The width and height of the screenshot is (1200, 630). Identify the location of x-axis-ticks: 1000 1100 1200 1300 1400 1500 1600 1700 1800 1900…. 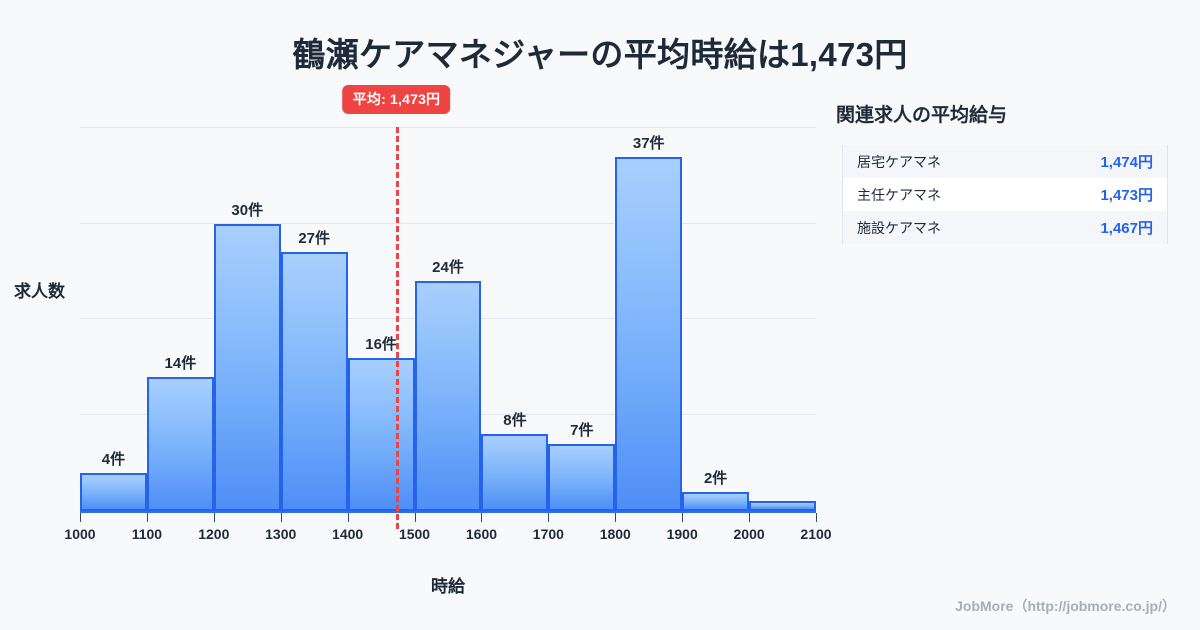
(448, 533).